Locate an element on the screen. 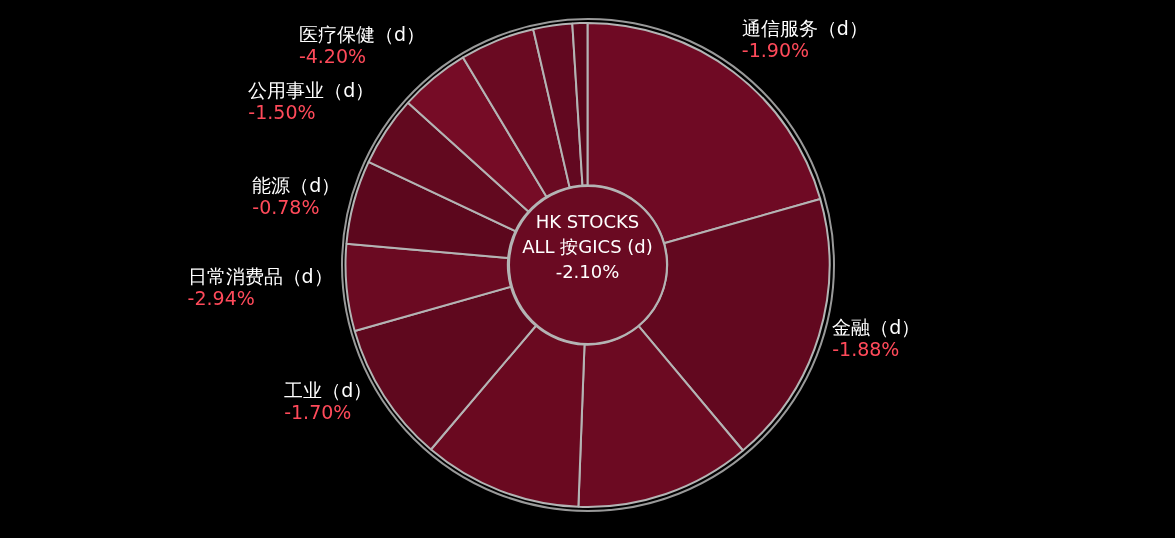  text: -1.70% is located at coordinates (318, 412).